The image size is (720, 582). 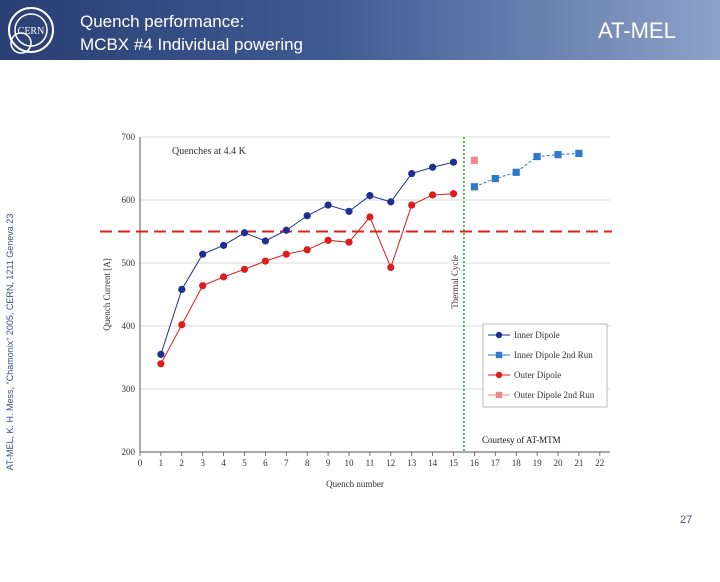 I want to click on y-tick-label: 400, so click(x=129, y=326).